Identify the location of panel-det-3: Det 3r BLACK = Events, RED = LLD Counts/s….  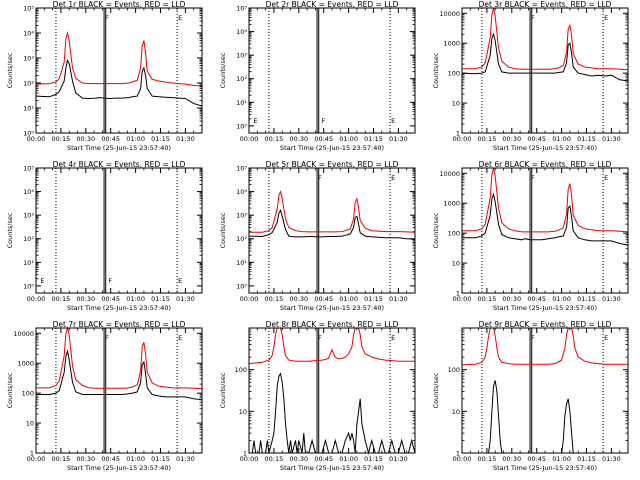
(530, 76).